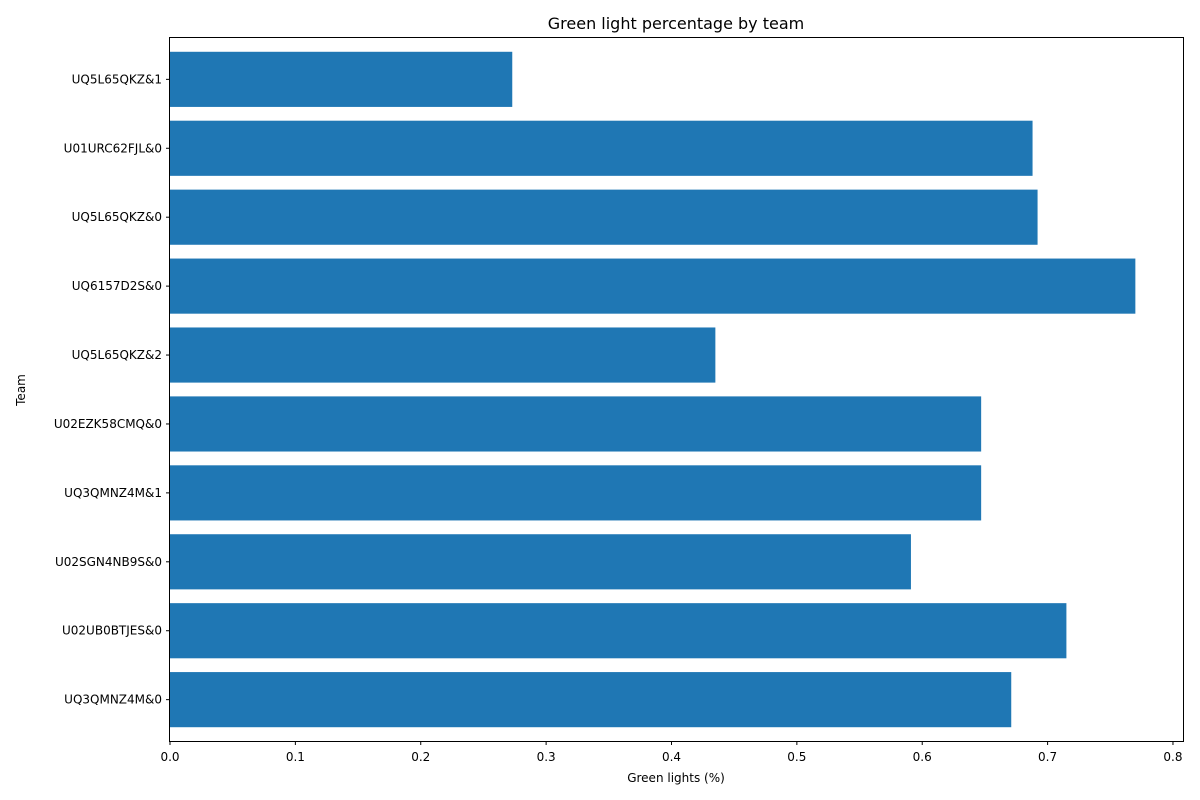 The height and width of the screenshot is (800, 1200). Describe the element at coordinates (108, 562) in the screenshot. I see `y-tick-label: U02SGN4NB9S&0` at that location.